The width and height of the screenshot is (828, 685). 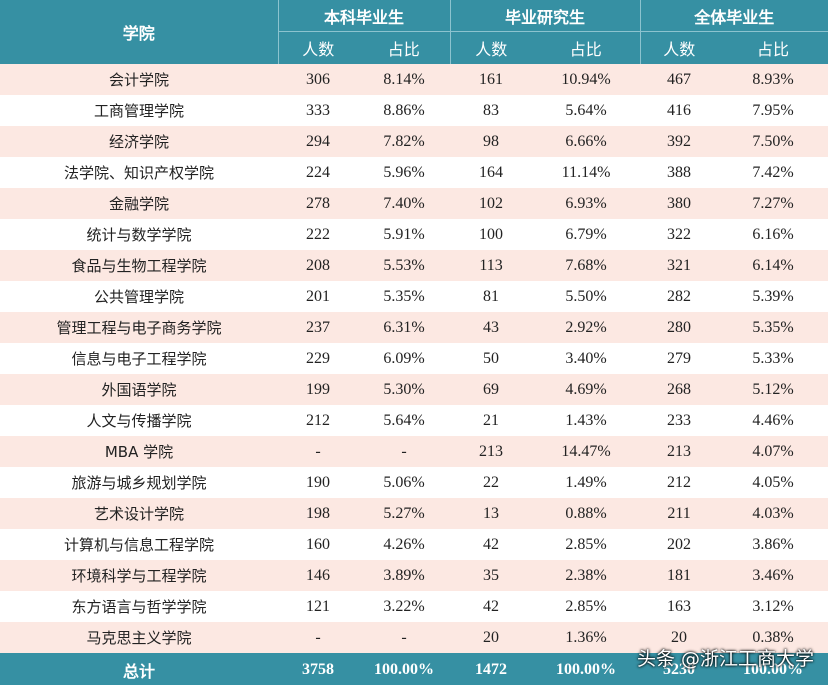 What do you see at coordinates (139, 607) in the screenshot?
I see `college-name: 东方语言与哲学学院` at bounding box center [139, 607].